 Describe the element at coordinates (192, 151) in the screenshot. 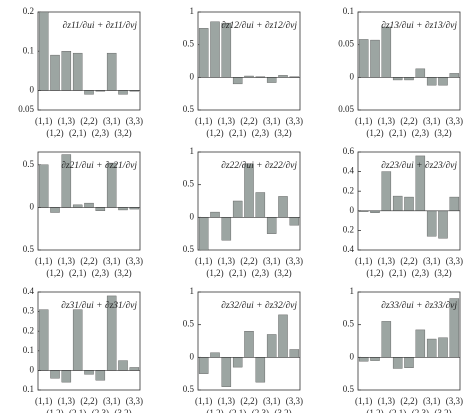

I see `y-tick-label: 1` at that location.